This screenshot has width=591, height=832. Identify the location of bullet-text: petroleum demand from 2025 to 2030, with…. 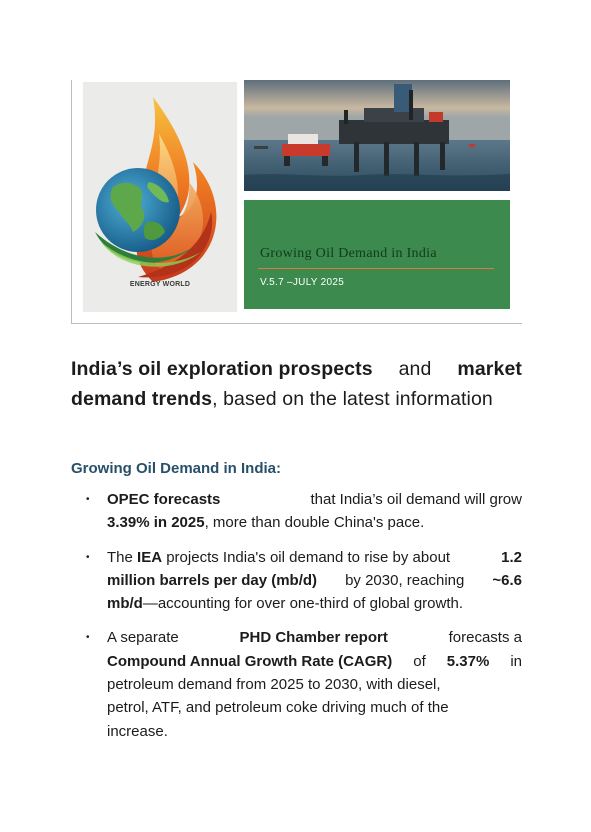
(274, 685).